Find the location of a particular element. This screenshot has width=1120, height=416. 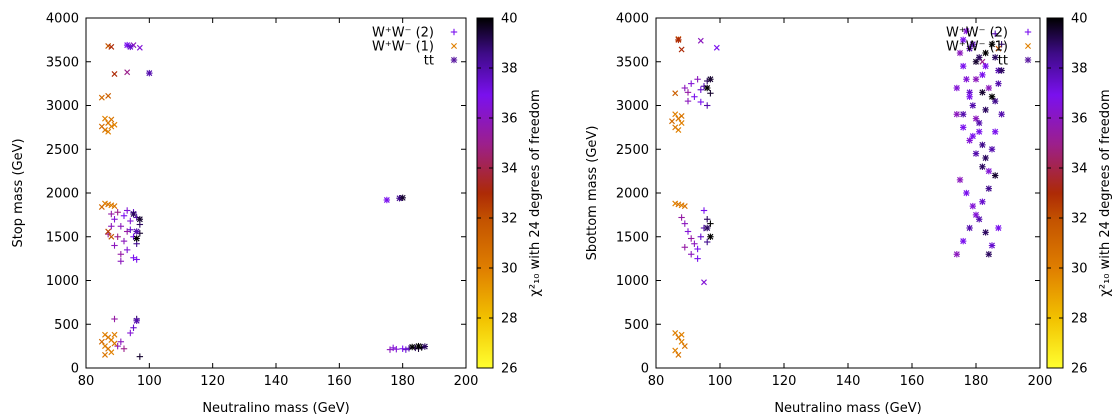

x-tick-label: 160 is located at coordinates (339, 381).